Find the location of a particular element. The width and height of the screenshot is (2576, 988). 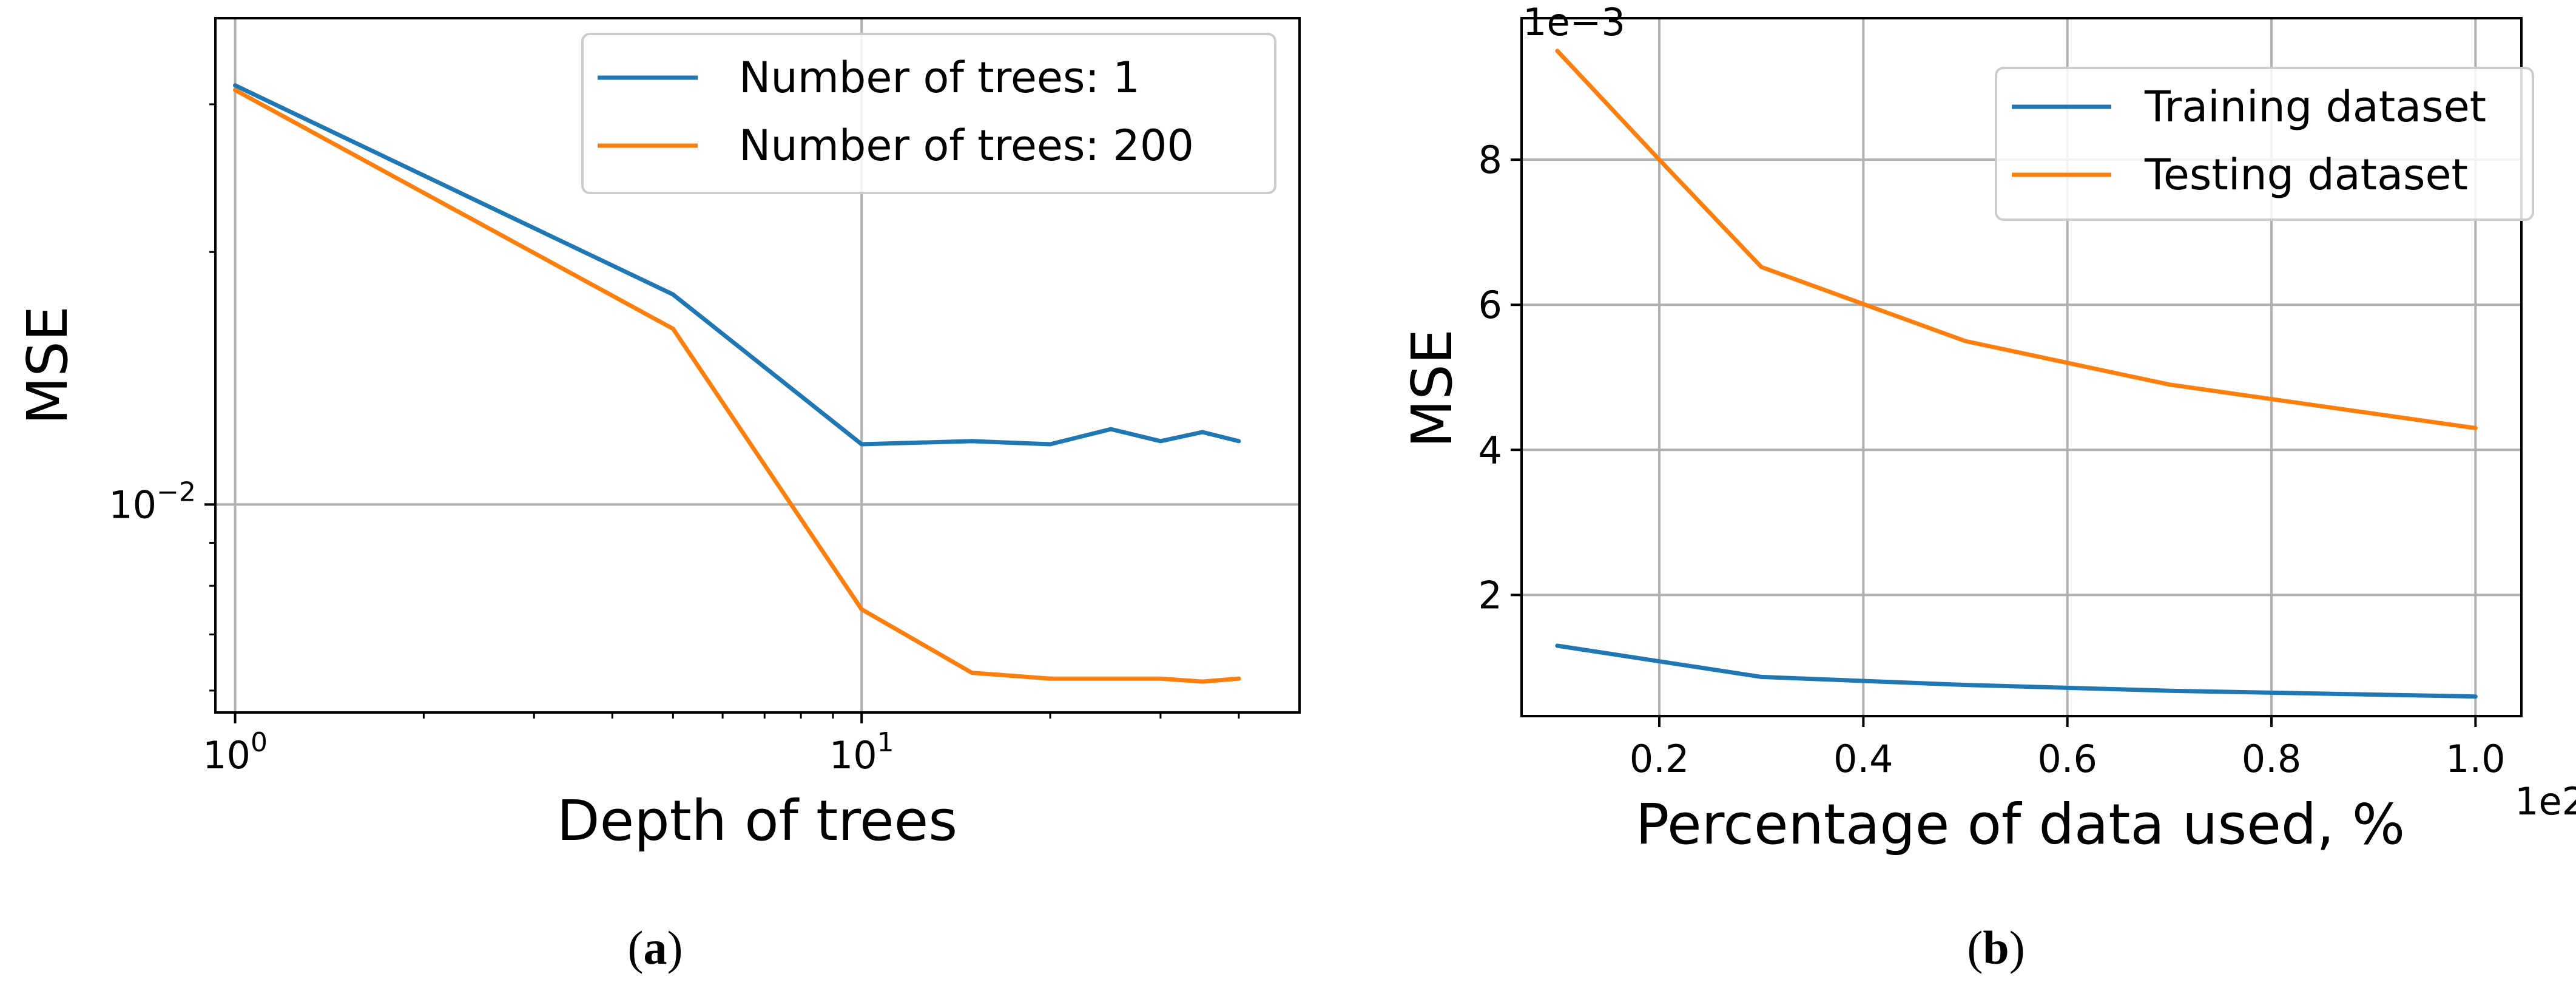

panel-b-legend-label-0: Training dataset is located at coordinates (2315, 107).